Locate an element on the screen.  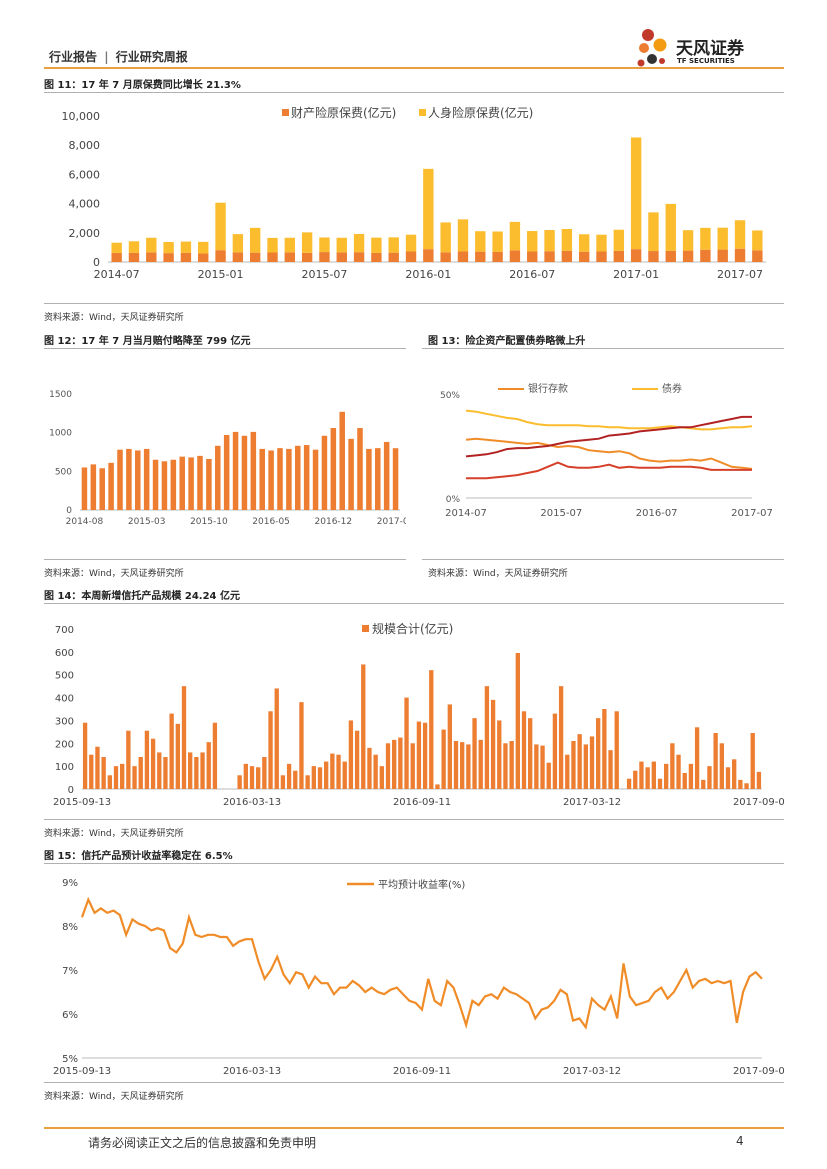
fig14-legend-swatch is located at coordinates (365, 628).